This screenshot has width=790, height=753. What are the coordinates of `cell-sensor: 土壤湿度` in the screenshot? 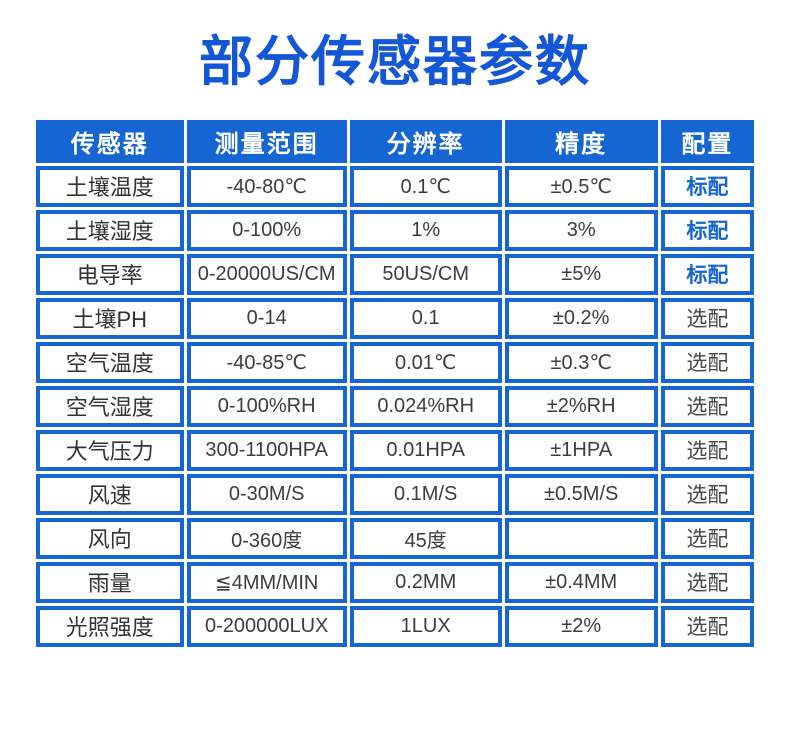 It's located at (110, 230).